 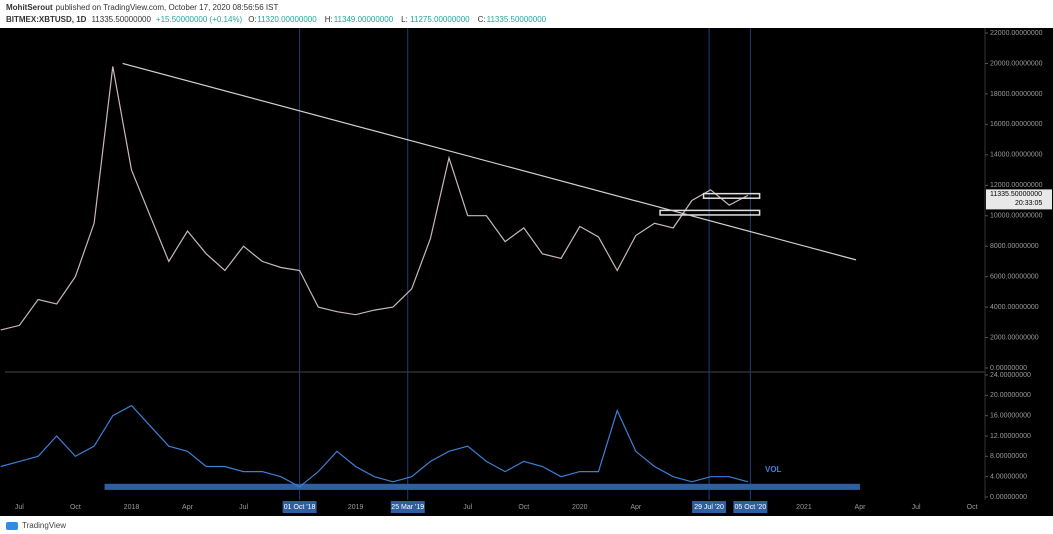 What do you see at coordinates (482, 19) in the screenshot?
I see `ohlc-key: C:` at bounding box center [482, 19].